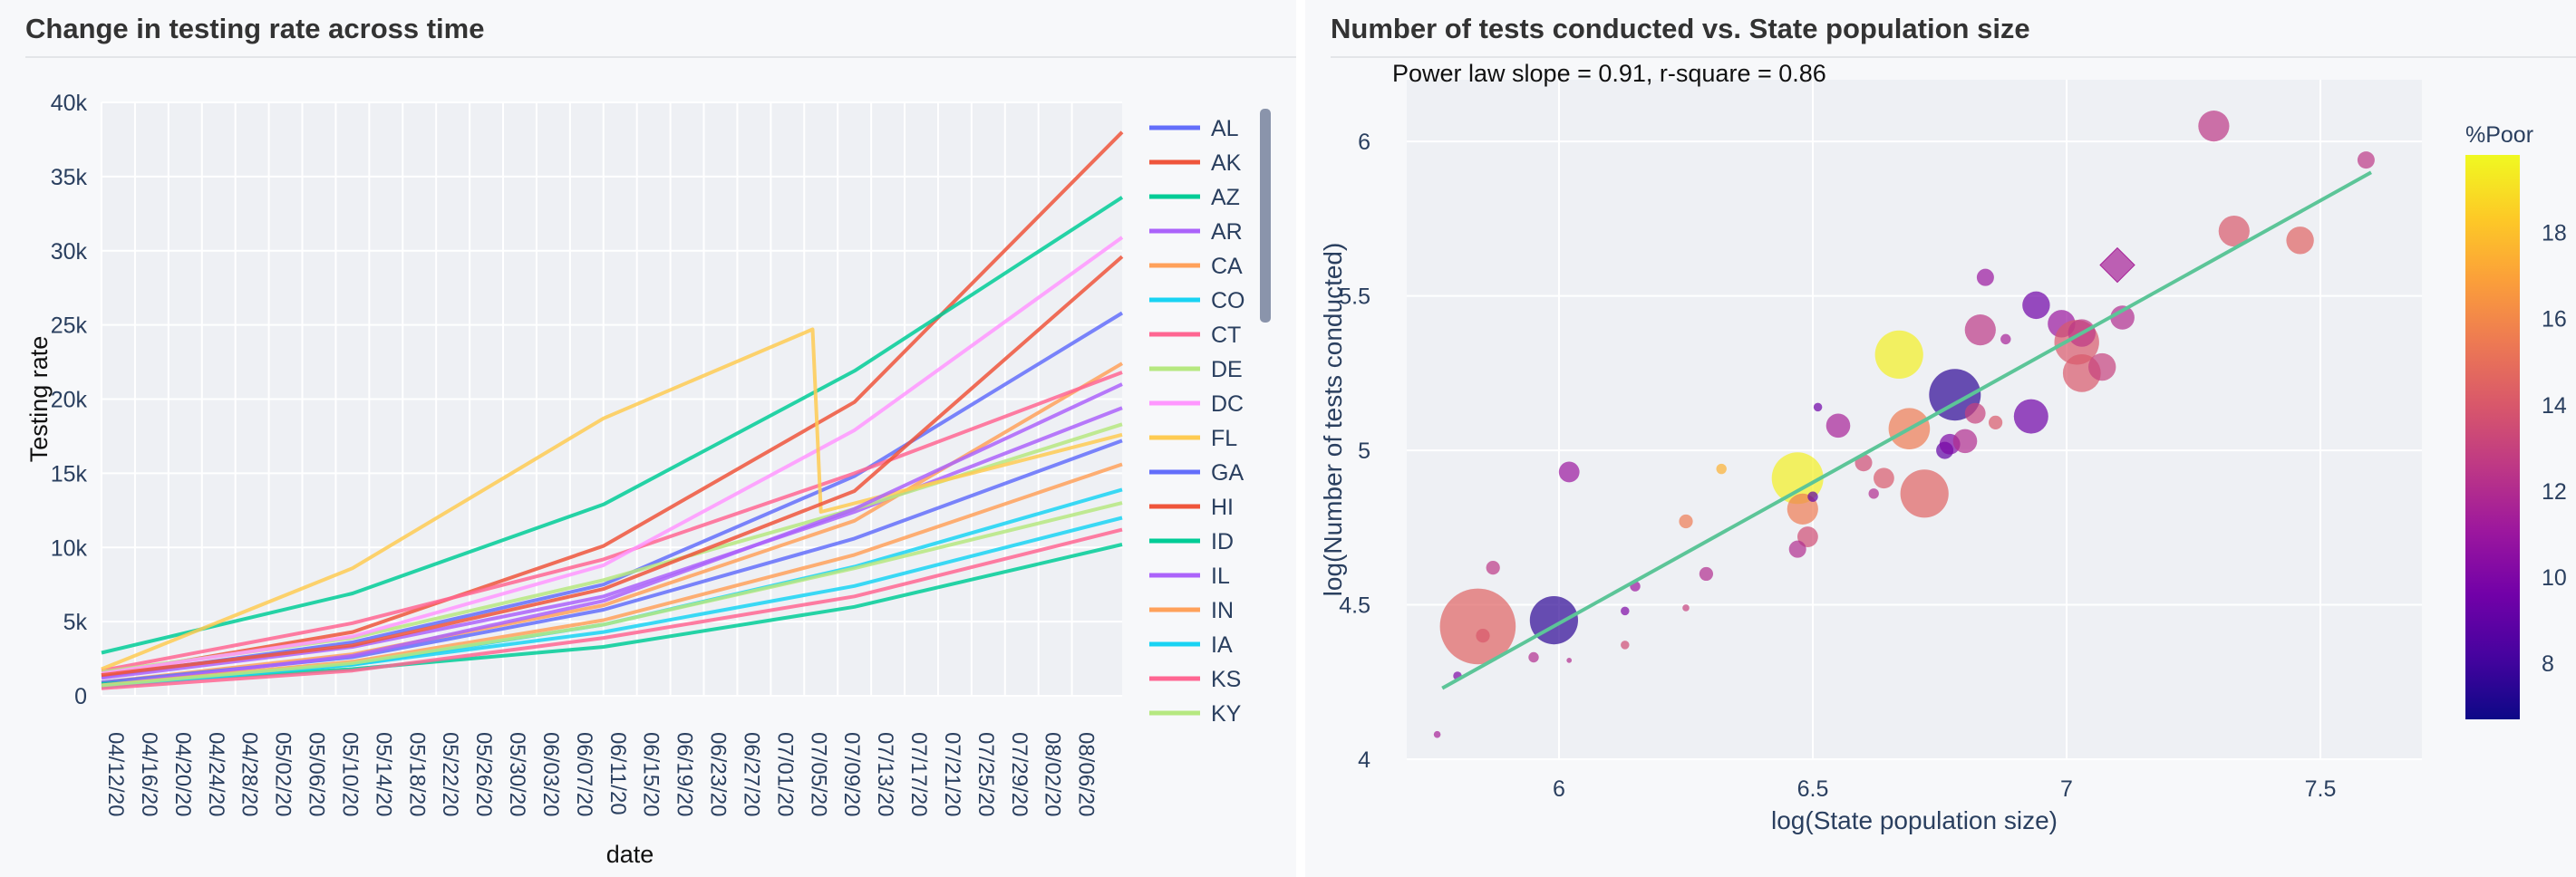  I want to click on x-tick-label: 05/30/20, so click(517, 774).